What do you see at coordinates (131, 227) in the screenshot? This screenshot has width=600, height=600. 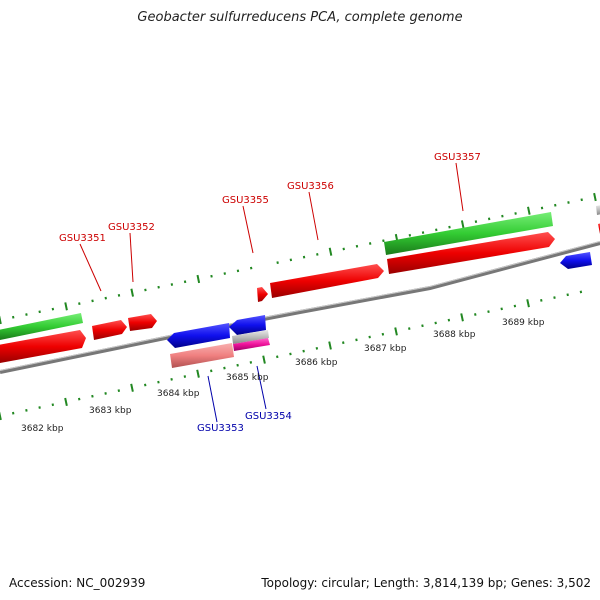 I see `gene-label-gsu3352: GSU3352` at bounding box center [131, 227].